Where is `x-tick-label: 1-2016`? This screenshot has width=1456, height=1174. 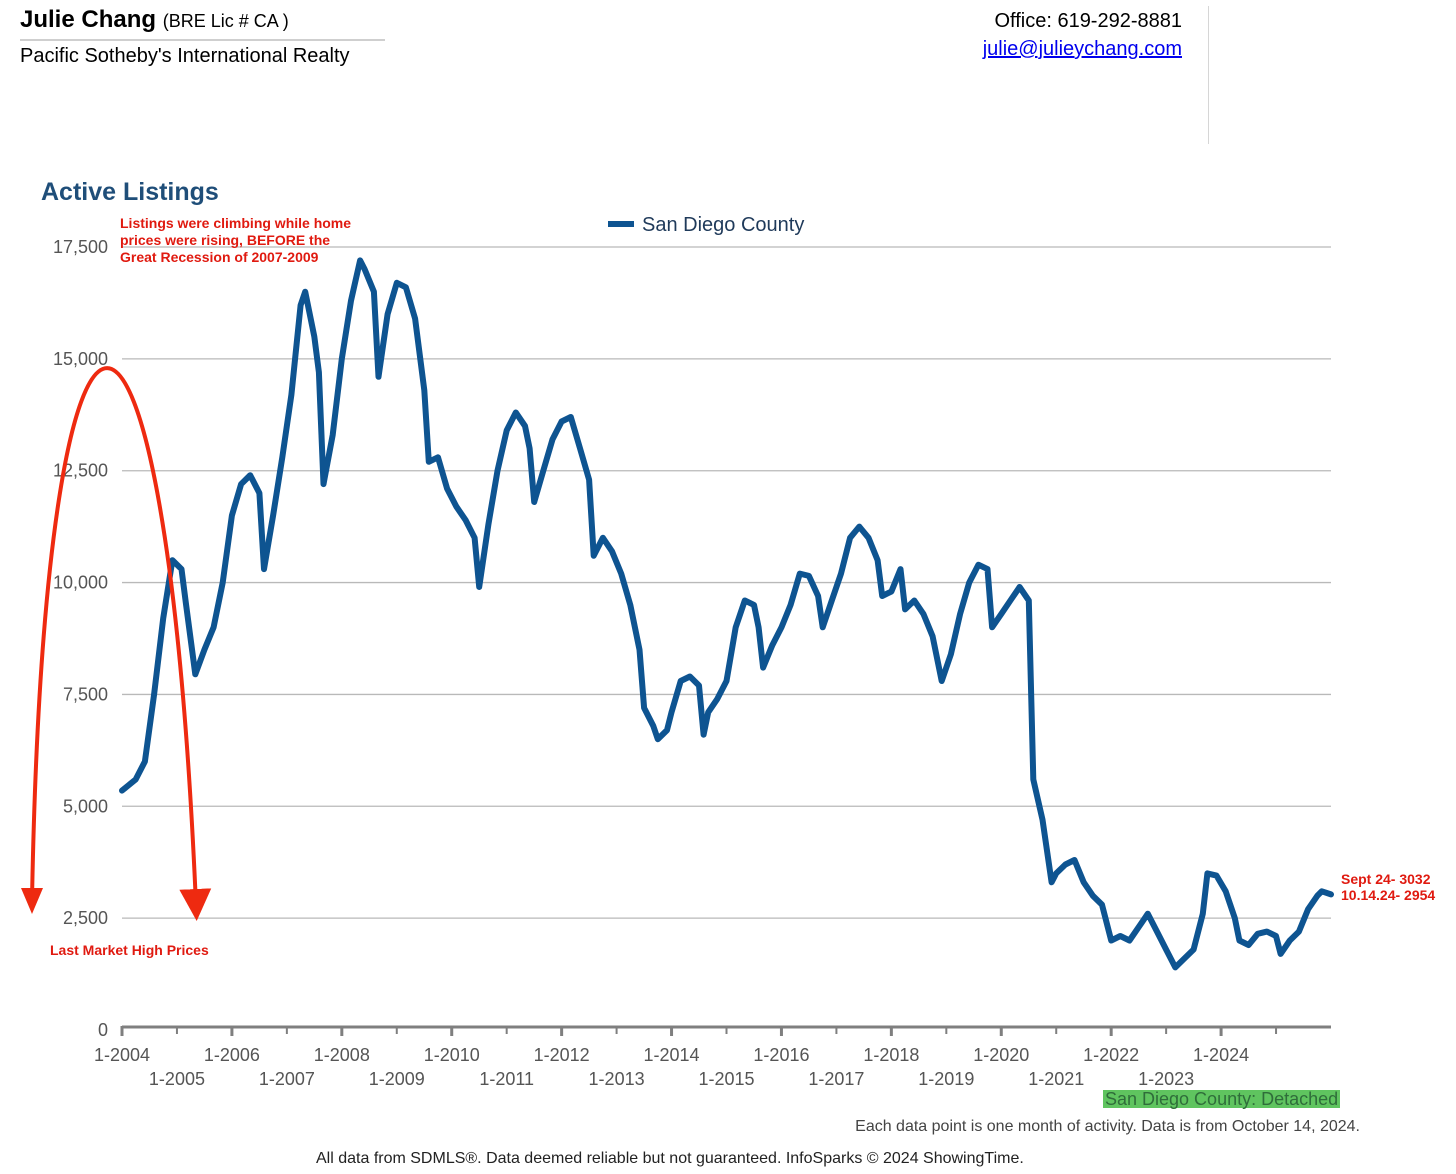 x-tick-label: 1-2016 is located at coordinates (781, 1055).